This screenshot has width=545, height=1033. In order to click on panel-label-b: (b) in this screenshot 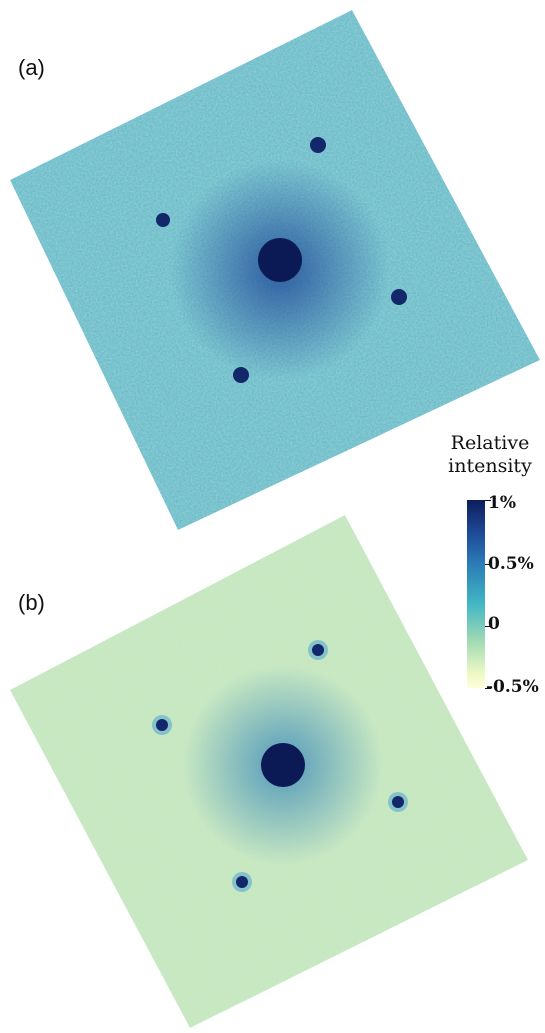, I will do `click(31, 602)`.